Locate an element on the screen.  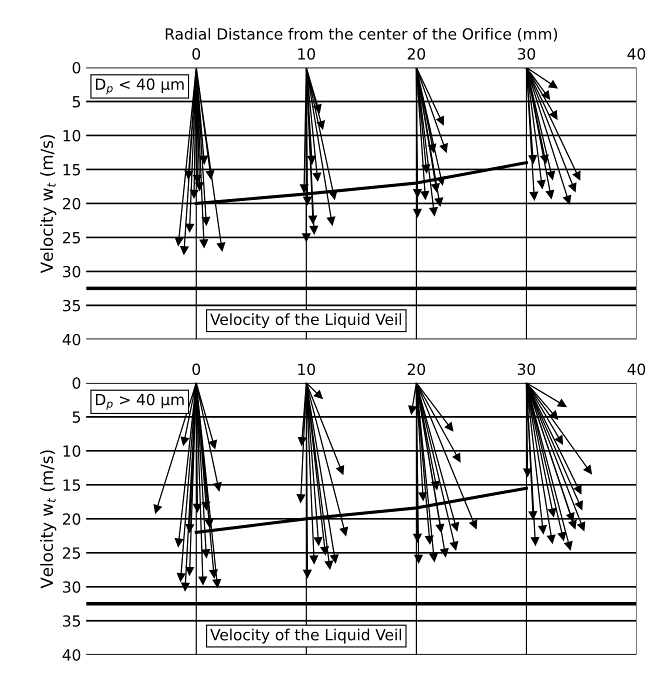
x-axis-title: Radial Distance from the center of the Orifice (mm) is located at coordinates (362, 35).